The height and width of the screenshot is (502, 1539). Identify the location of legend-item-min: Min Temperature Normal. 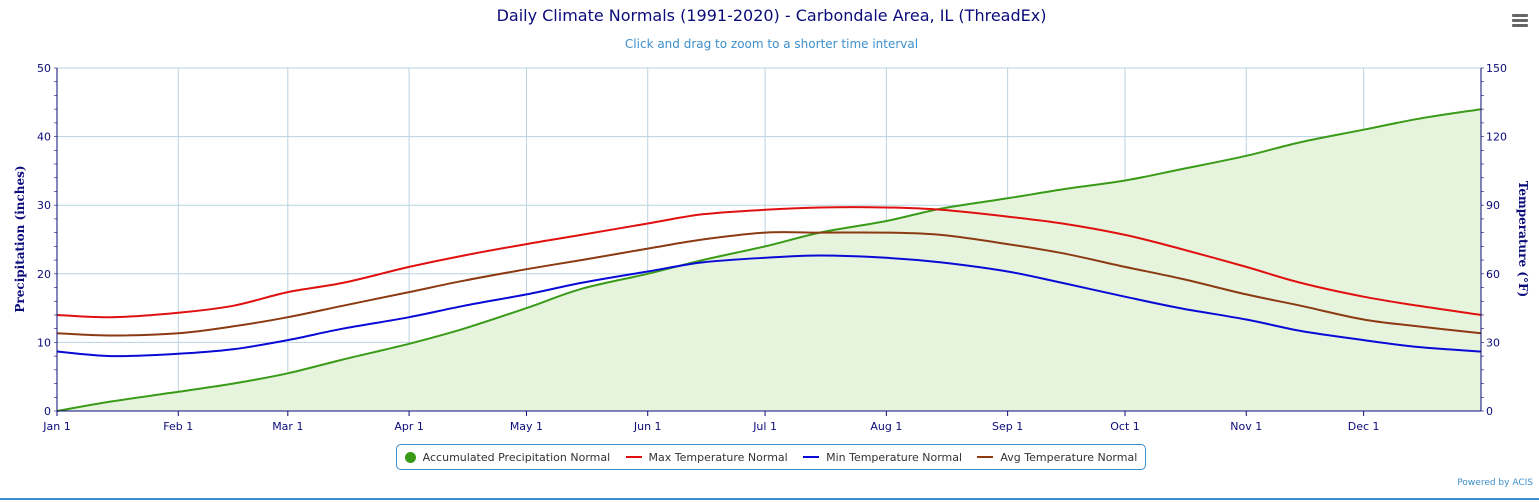
(882, 457).